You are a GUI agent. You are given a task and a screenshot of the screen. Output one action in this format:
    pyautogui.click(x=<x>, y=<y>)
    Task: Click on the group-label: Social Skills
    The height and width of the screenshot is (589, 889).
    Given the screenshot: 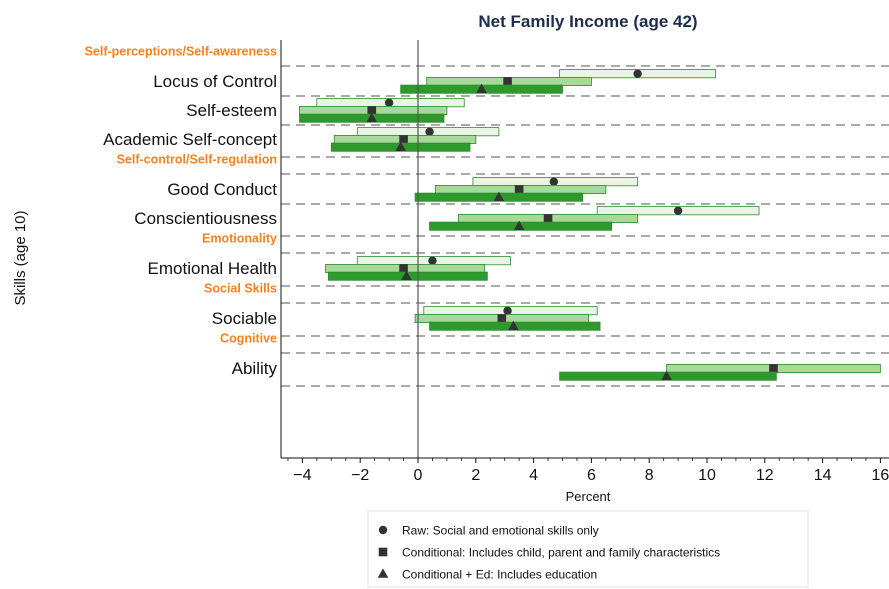 What is the action you would take?
    pyautogui.click(x=240, y=289)
    